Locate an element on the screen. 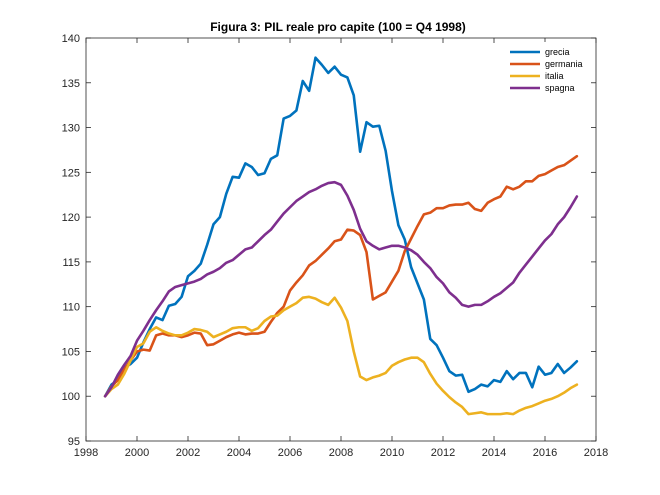 The width and height of the screenshot is (660, 495). y-tick-label: 120 is located at coordinates (71, 218).